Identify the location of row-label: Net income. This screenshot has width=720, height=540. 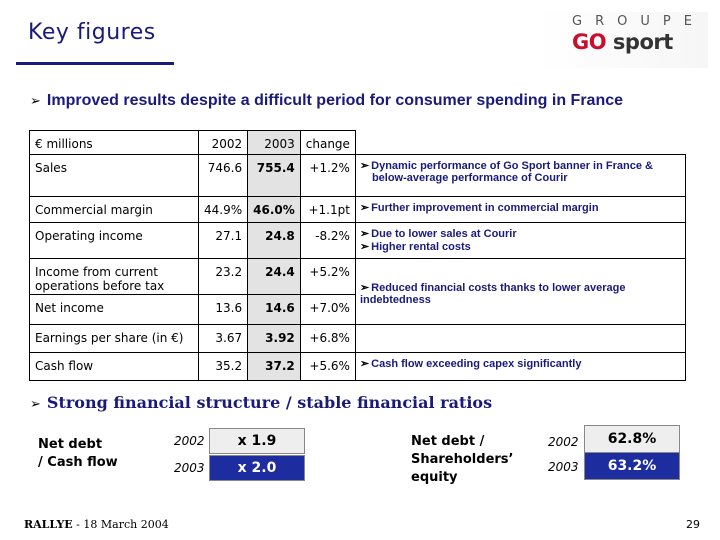
(114, 309).